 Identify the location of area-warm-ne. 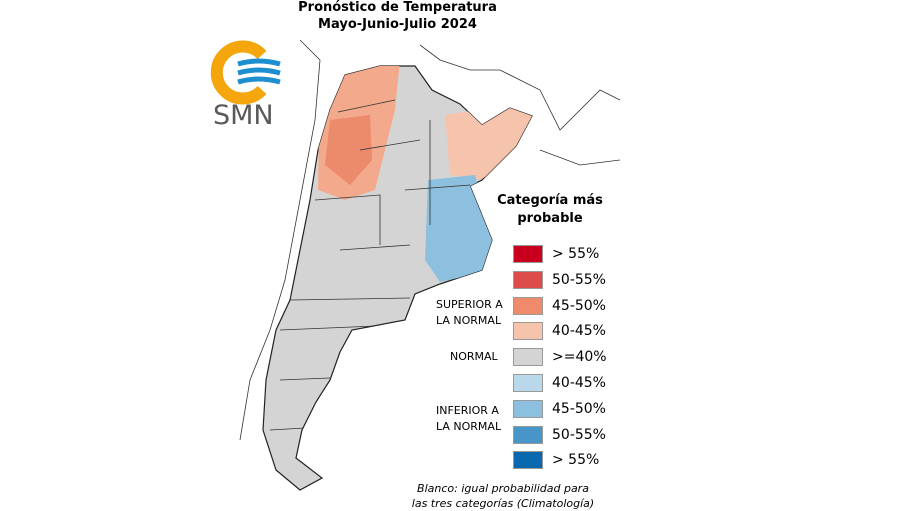
(488, 140).